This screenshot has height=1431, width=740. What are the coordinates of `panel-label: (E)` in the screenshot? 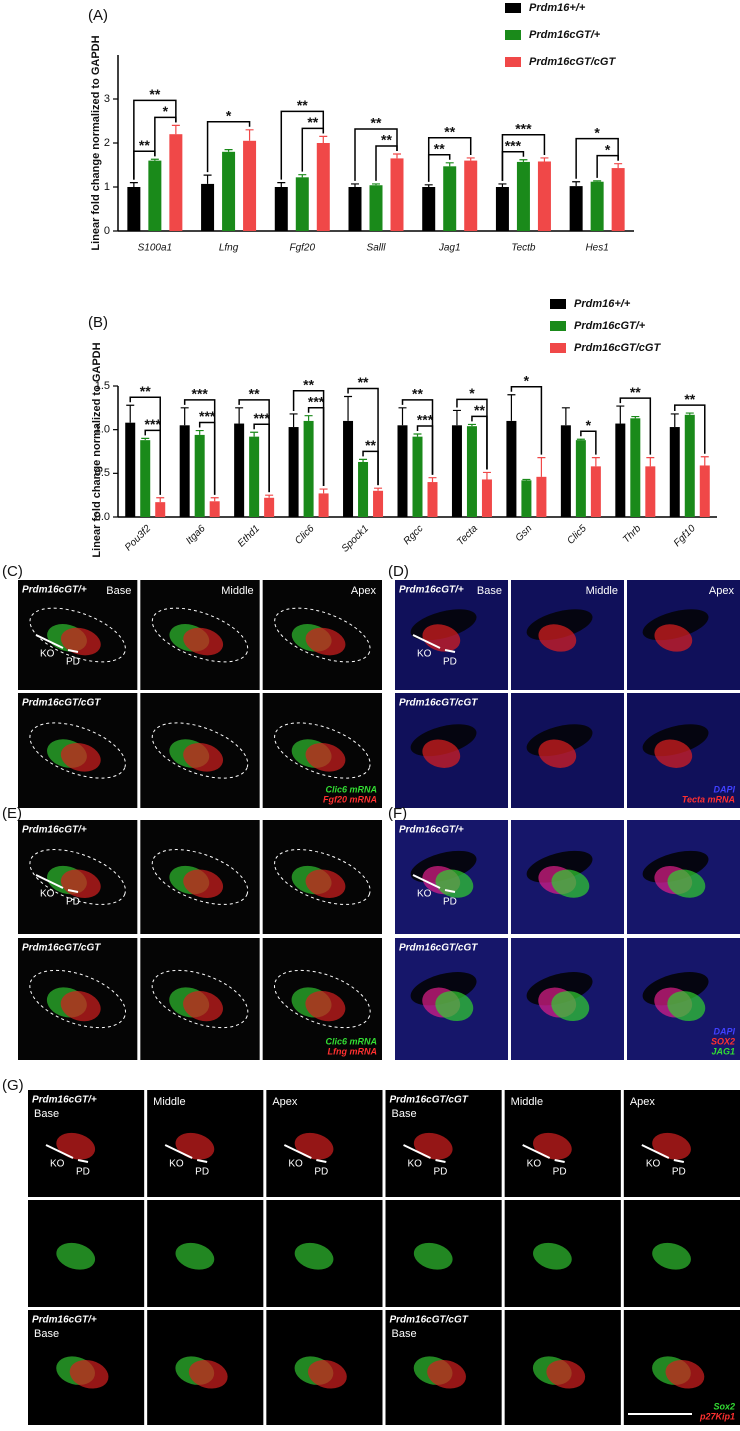 It's located at (12, 813).